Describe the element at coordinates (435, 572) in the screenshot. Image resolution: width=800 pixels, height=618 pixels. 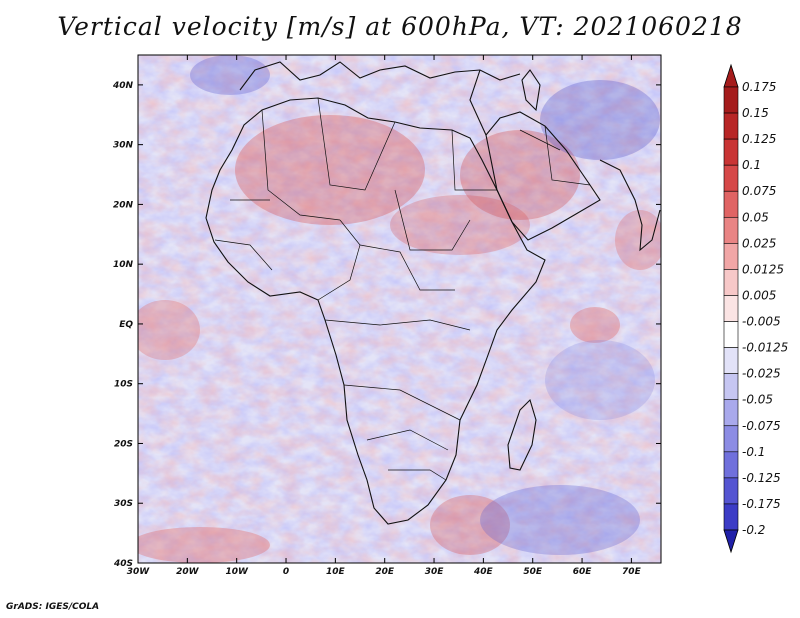
I see `lon-tick-label: 30E` at that location.